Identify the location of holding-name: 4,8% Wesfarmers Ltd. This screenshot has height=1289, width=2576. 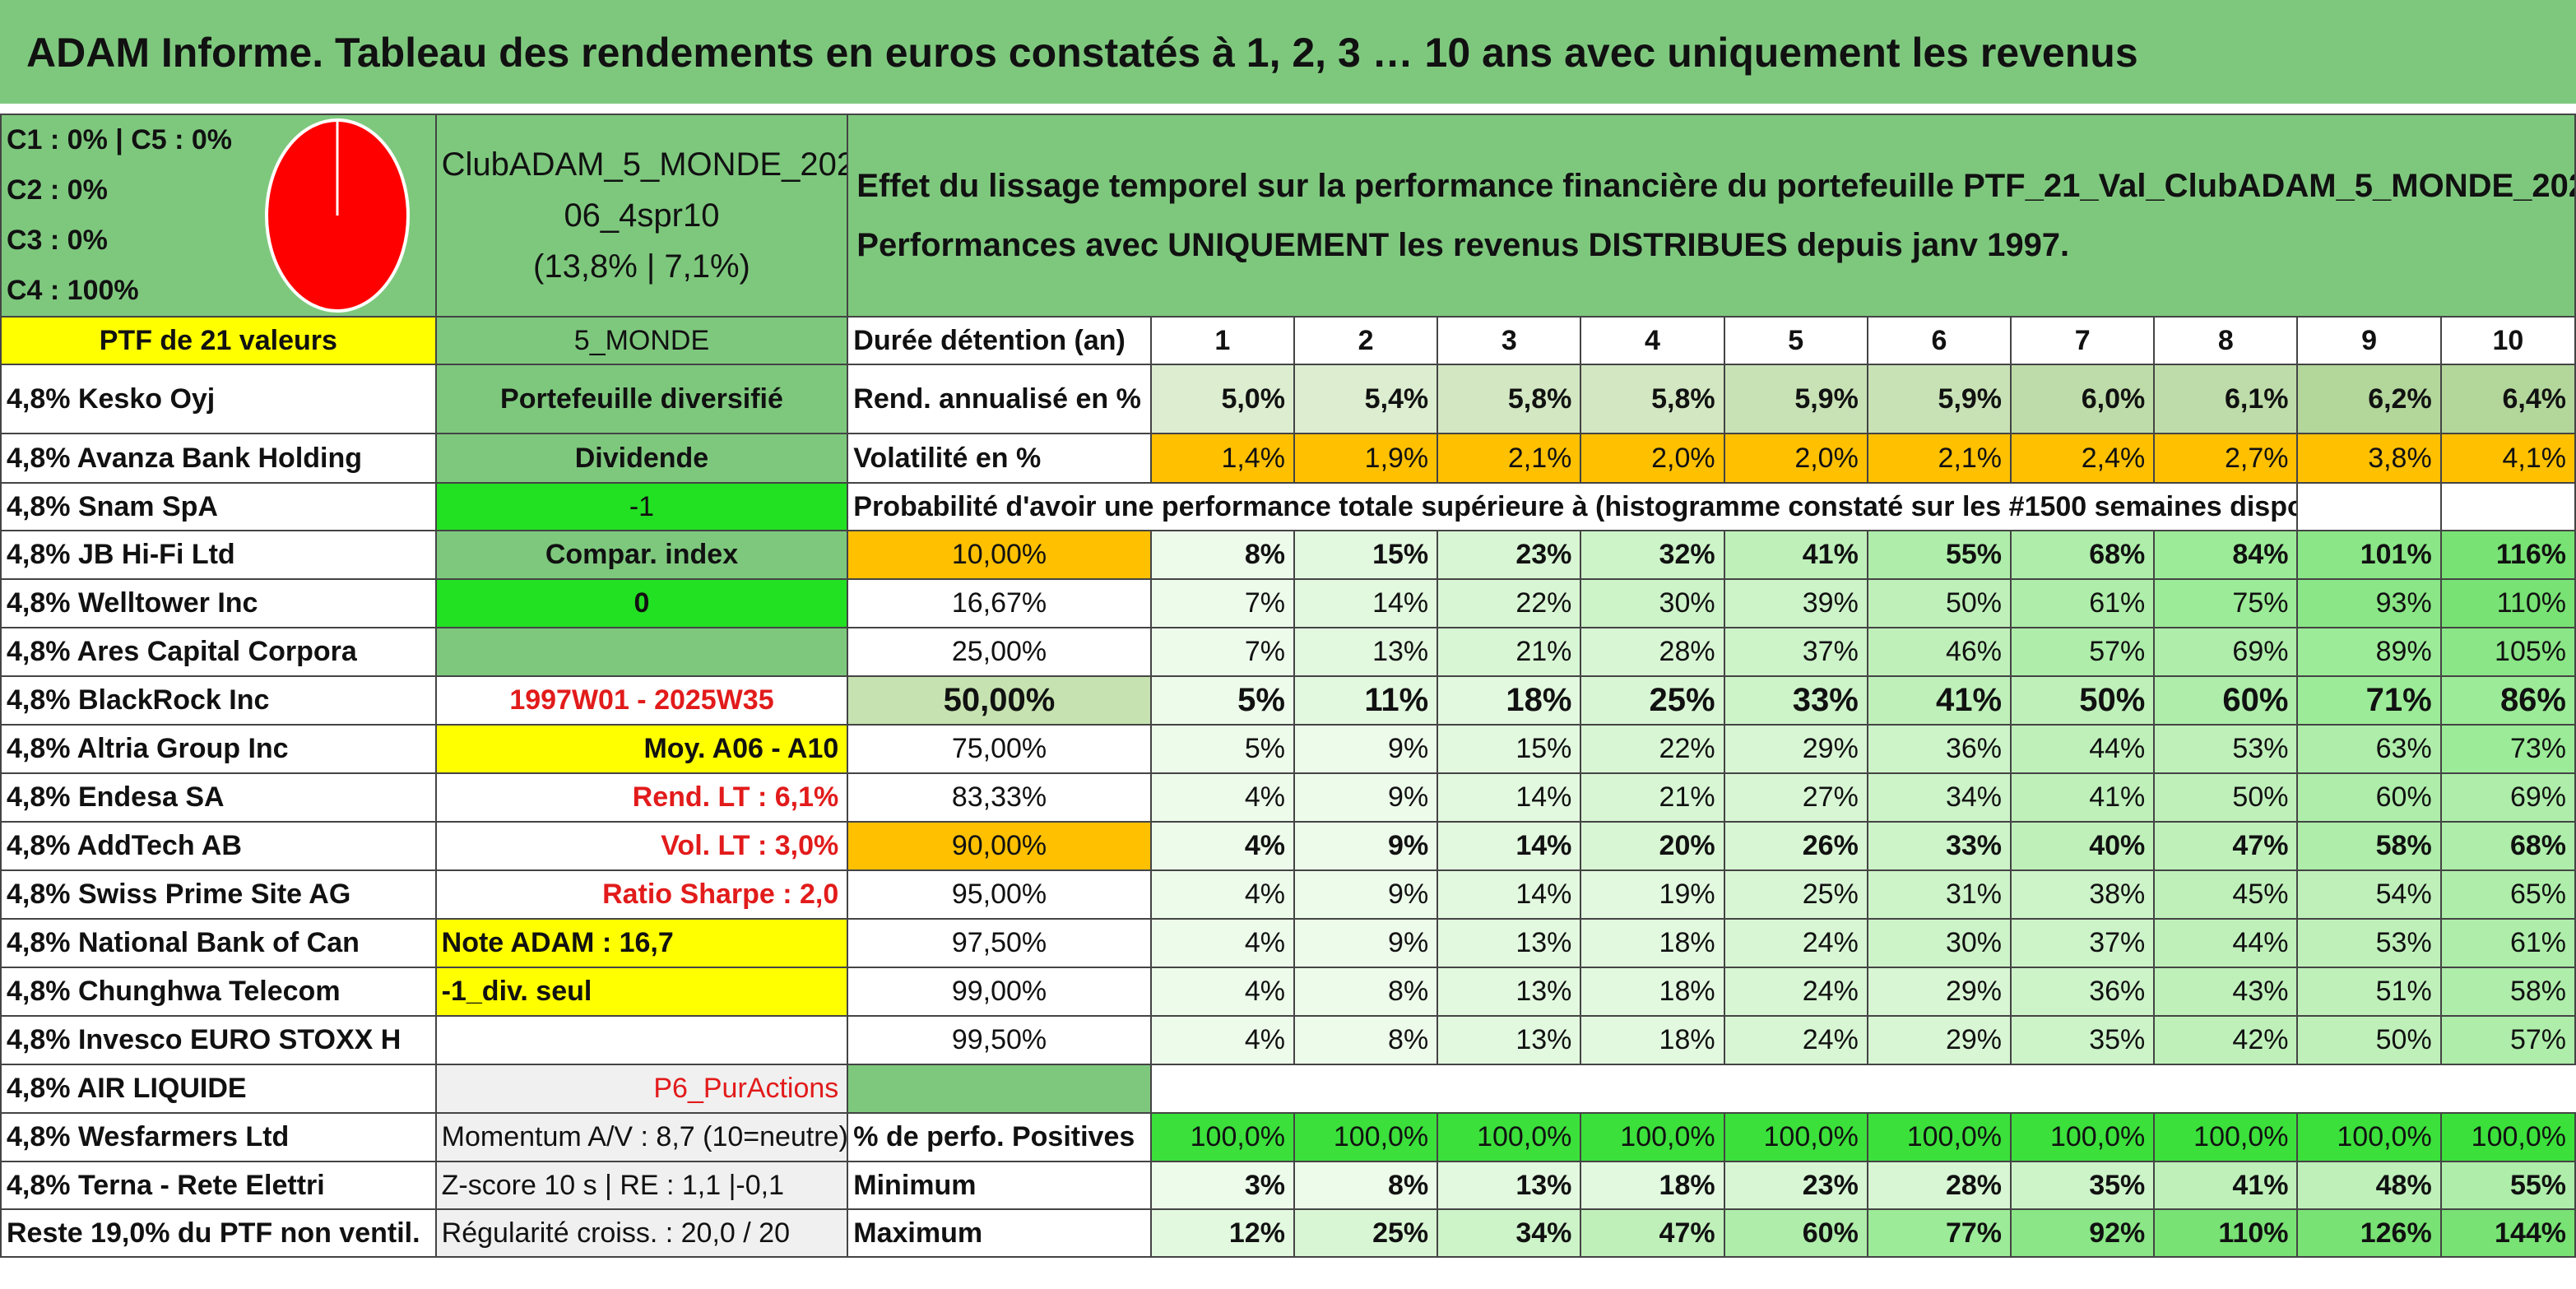
(218, 1137).